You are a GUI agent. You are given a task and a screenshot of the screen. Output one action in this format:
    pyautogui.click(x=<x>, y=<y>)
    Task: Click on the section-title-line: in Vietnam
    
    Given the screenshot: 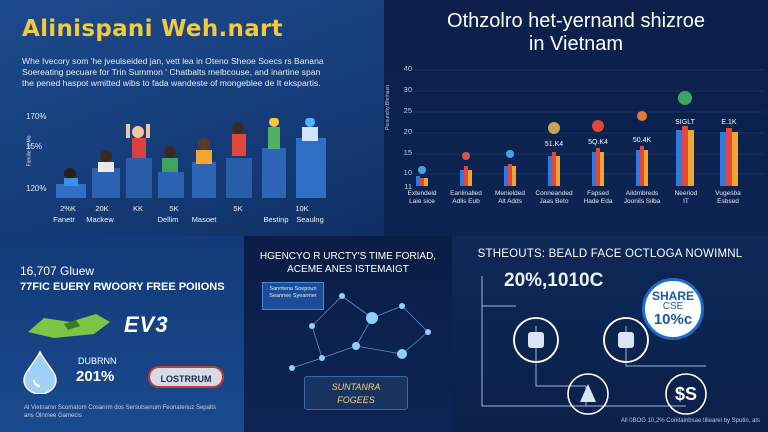 What is the action you would take?
    pyautogui.click(x=576, y=44)
    